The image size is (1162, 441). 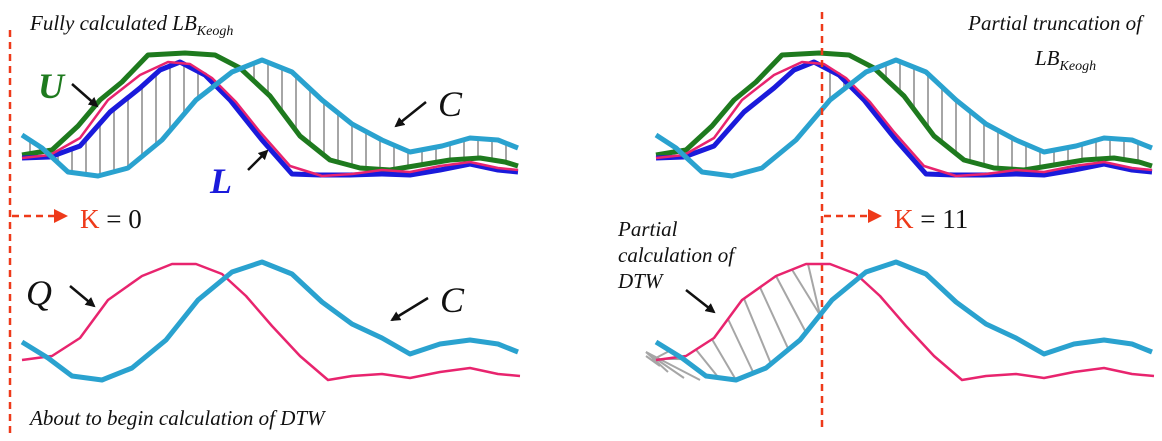 I want to click on left-candidate-c-bottom, so click(x=269, y=321).